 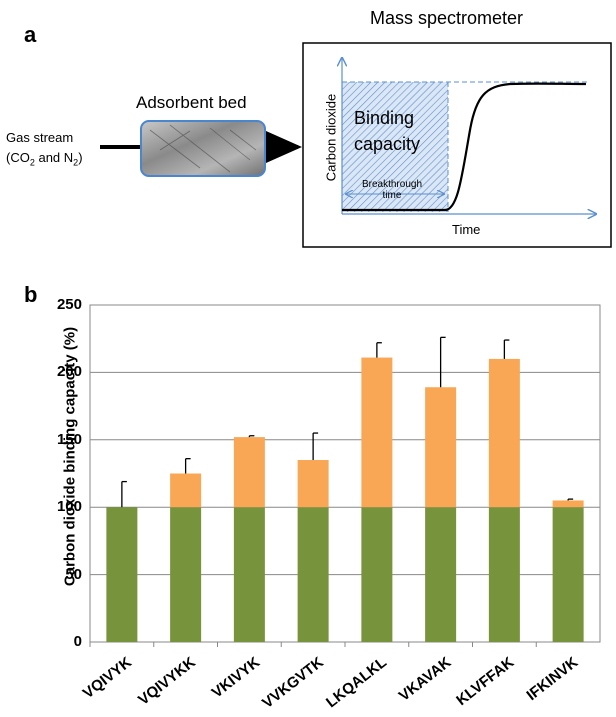 I want to click on gas-stream-label: Gas stream (CO2 and N2), so click(x=44, y=150).